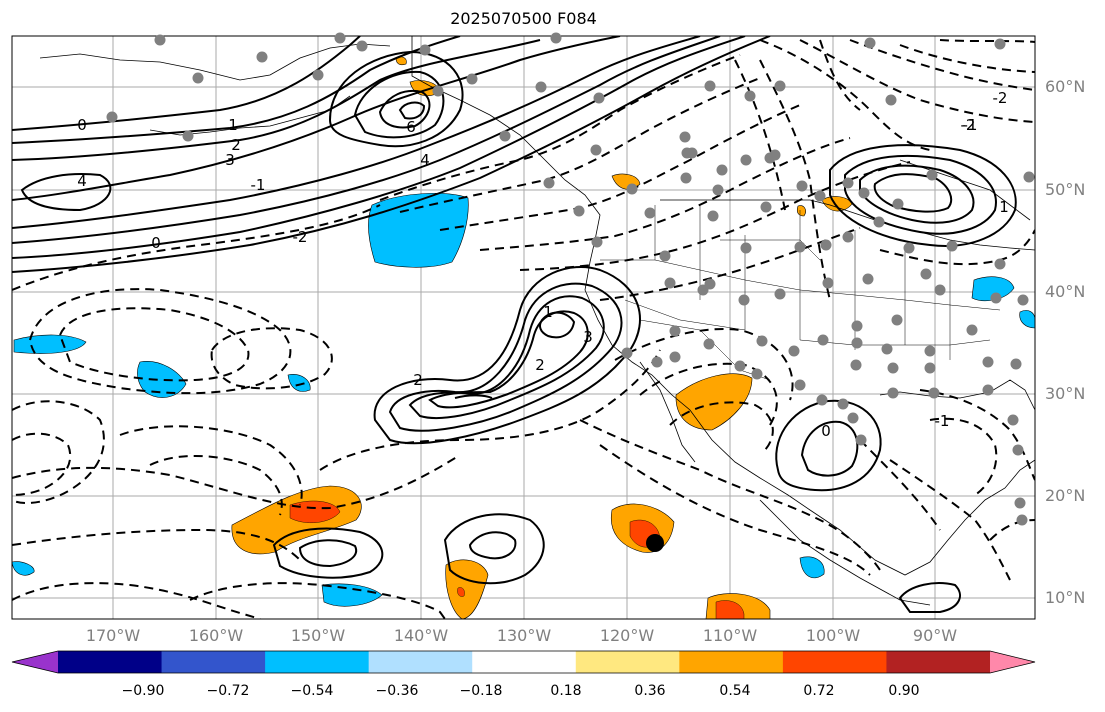 The width and height of the screenshot is (1105, 712). Describe the element at coordinates (228, 691) in the screenshot. I see `colorbar-tick-label: −0.72` at that location.